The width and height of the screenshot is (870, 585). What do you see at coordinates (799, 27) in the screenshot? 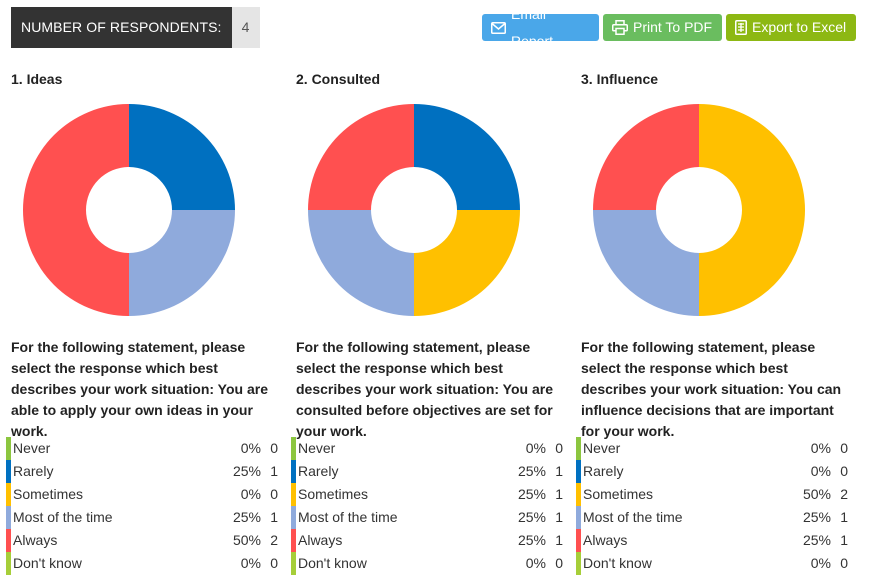
I see `export-excel-label: Export to Excel` at bounding box center [799, 27].